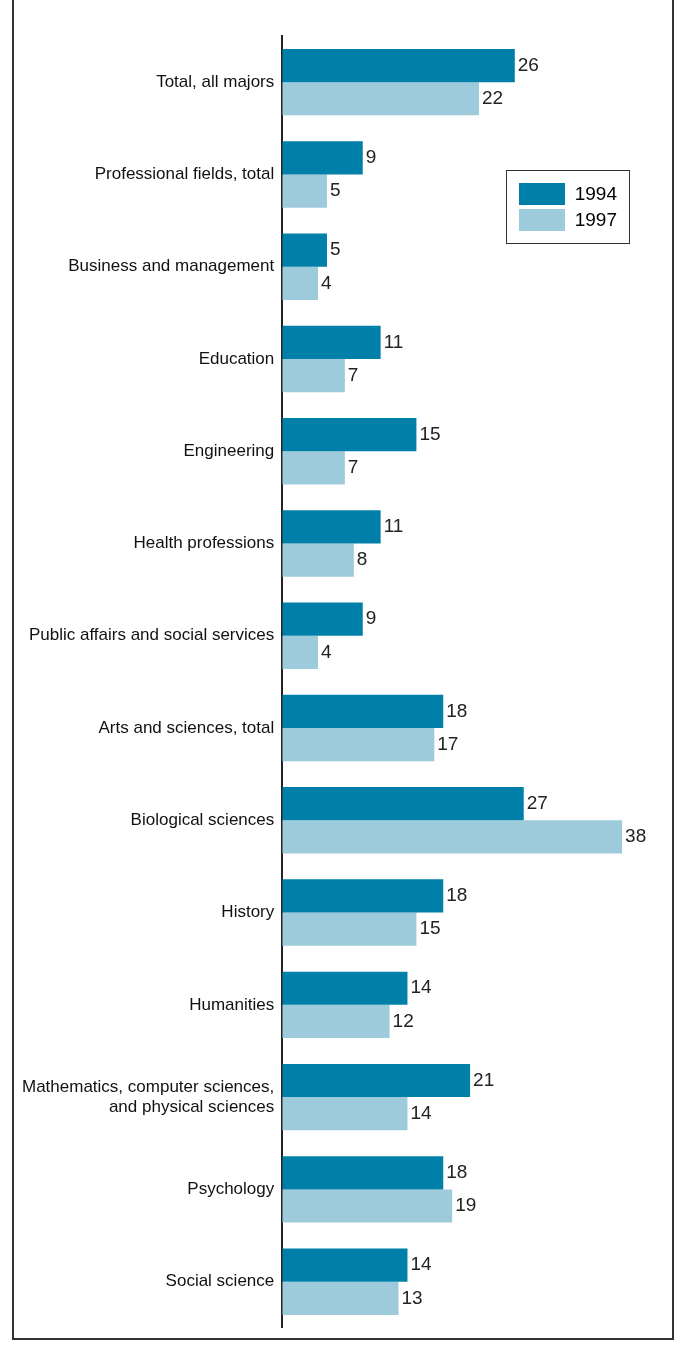 The width and height of the screenshot is (680, 1346). I want to click on y-tick-label: Public affairs and social services, so click(151, 635).